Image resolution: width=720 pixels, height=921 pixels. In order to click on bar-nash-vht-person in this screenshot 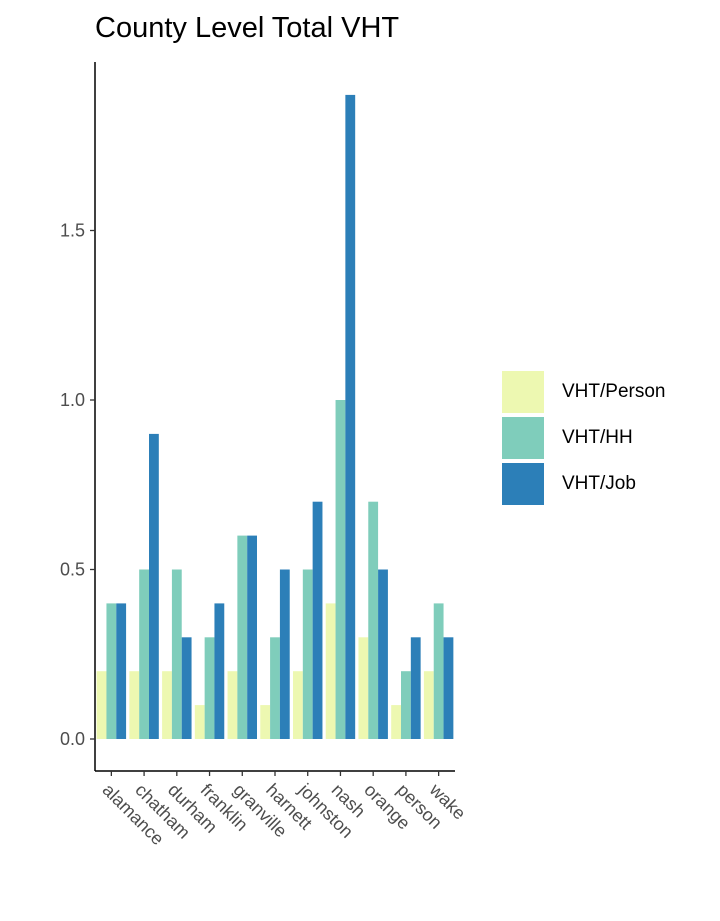, I will do `click(330, 671)`.